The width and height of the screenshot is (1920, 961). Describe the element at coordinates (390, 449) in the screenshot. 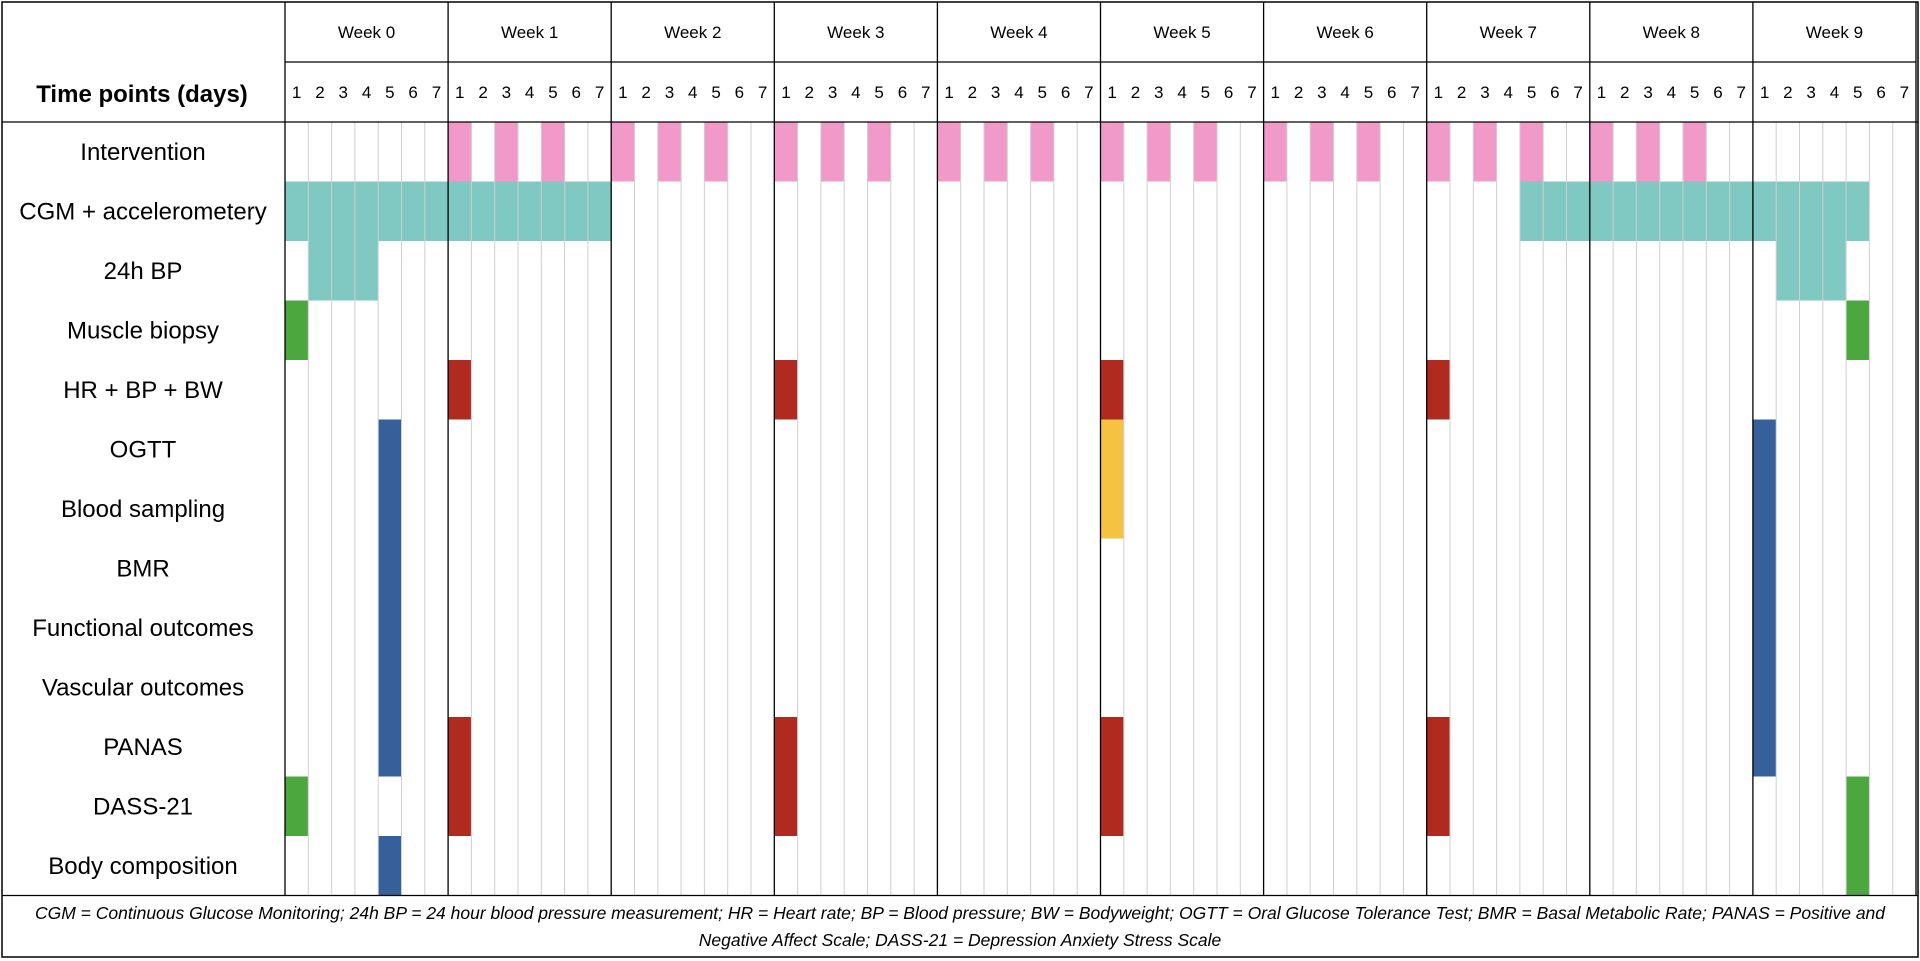

I see `timeline-block-ogtt-w0-d5` at that location.